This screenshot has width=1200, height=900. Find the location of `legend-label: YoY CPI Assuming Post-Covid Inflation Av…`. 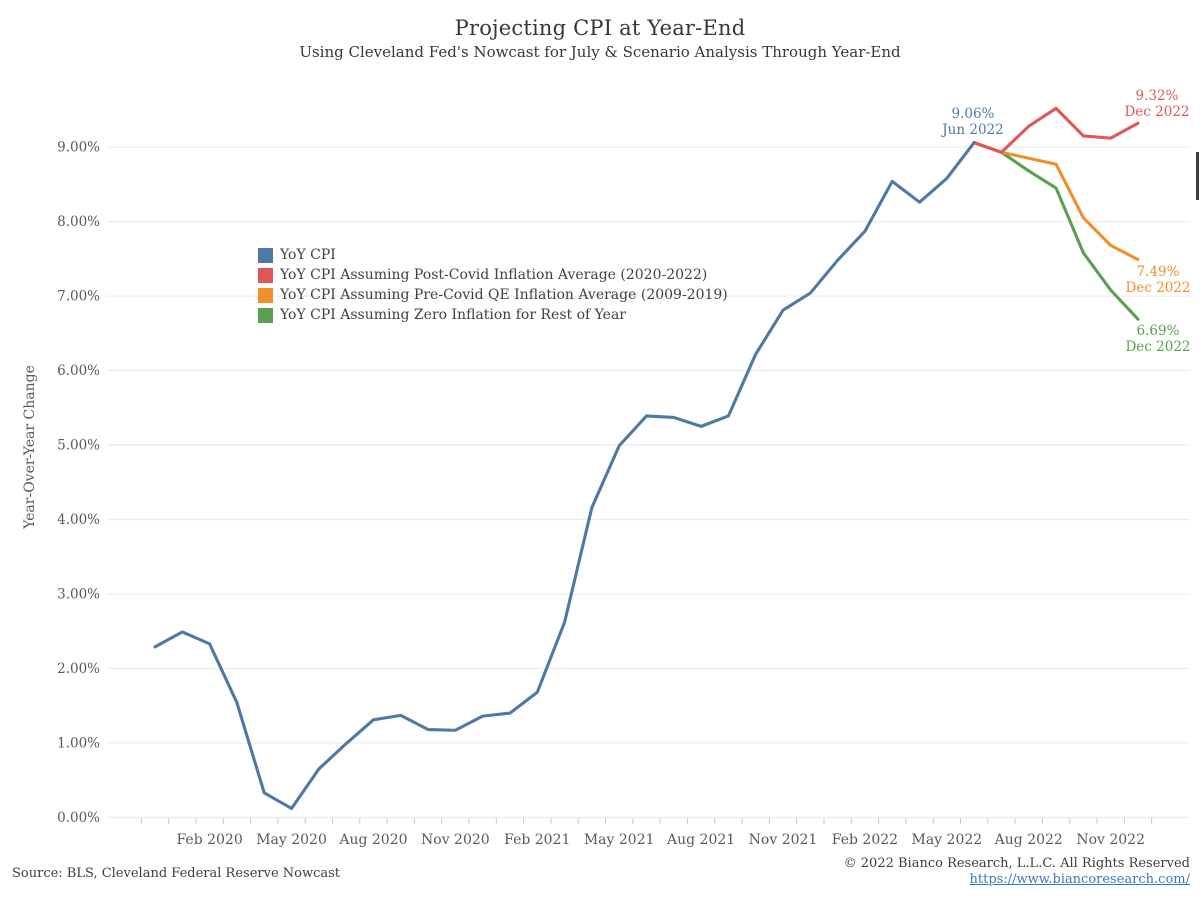

legend-label: YoY CPI Assuming Post-Covid Inflation Av… is located at coordinates (494, 275).